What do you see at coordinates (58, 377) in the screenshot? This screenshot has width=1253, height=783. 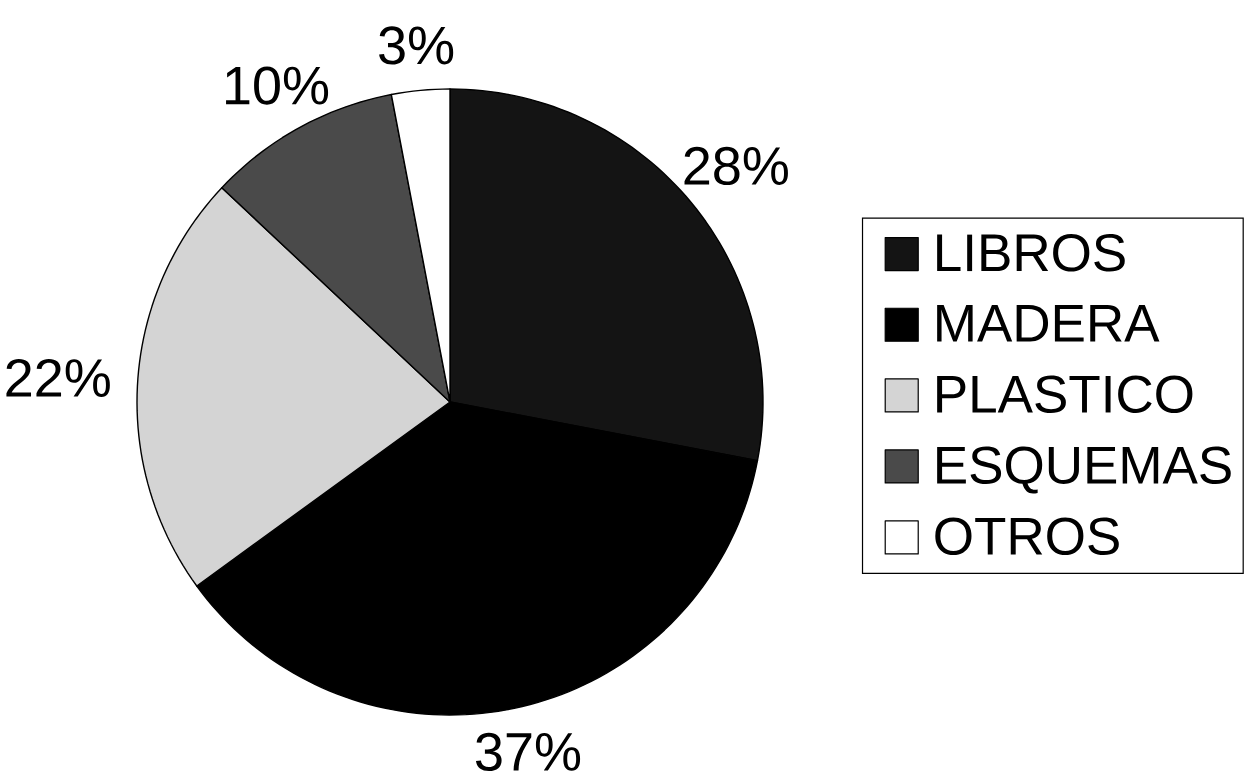 I see `data-label: 22%` at bounding box center [58, 377].